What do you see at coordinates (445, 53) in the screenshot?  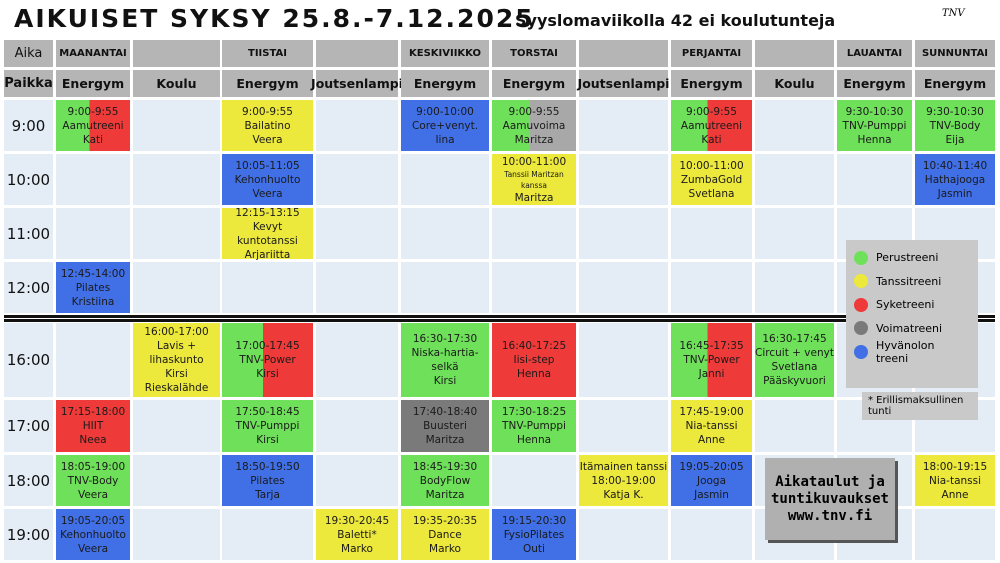 I see `day-header: KESKIVIIKKO` at bounding box center [445, 53].